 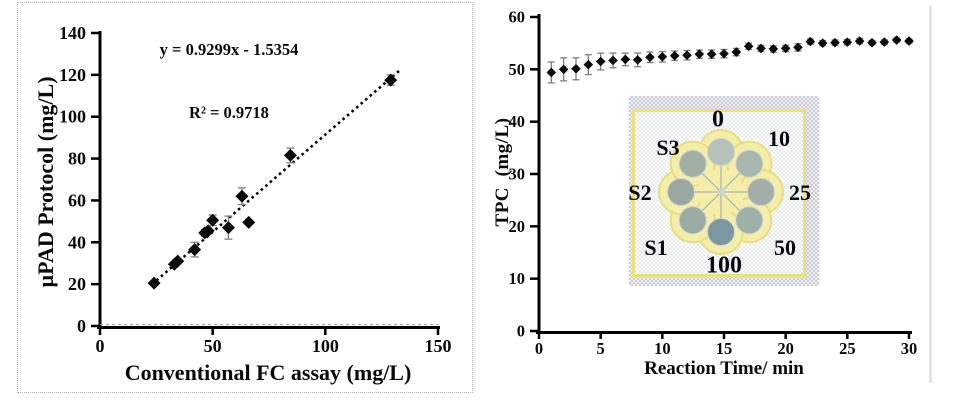 What do you see at coordinates (668, 147) in the screenshot?
I see `inset-label-s3: S3` at bounding box center [668, 147].